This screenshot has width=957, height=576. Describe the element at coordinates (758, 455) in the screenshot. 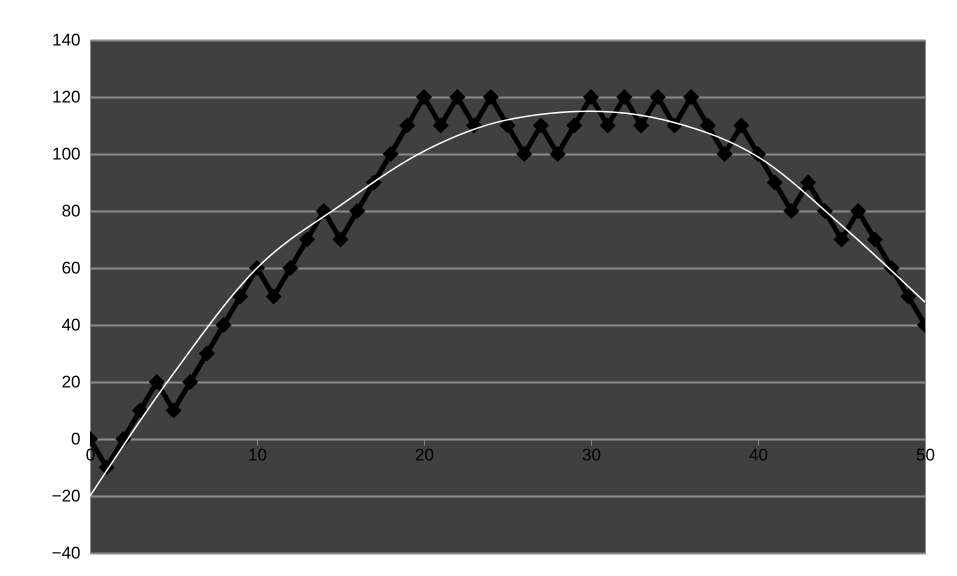

I see `x-tick-label: 40` at that location.